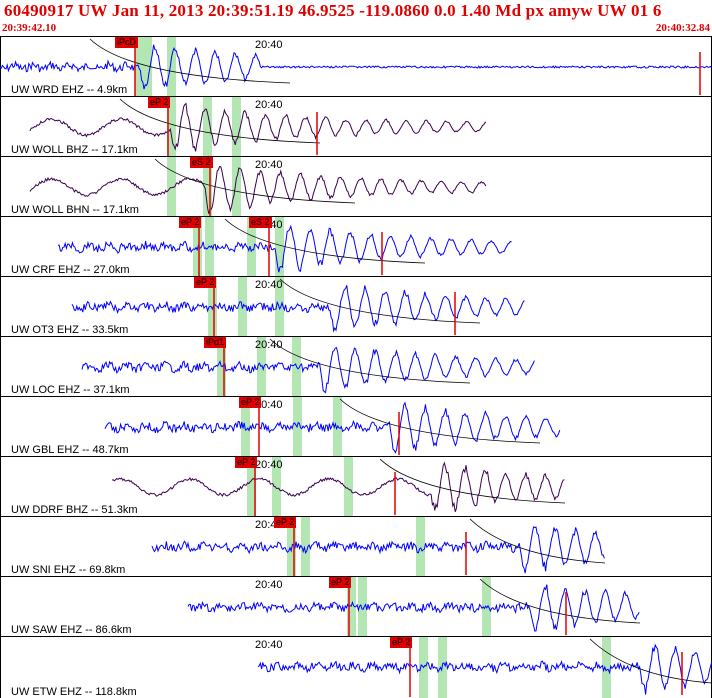 This screenshot has width=712, height=698. Describe the element at coordinates (68, 570) in the screenshot. I see `station-label: UW SNI EHZ -- 69.8km` at that location.